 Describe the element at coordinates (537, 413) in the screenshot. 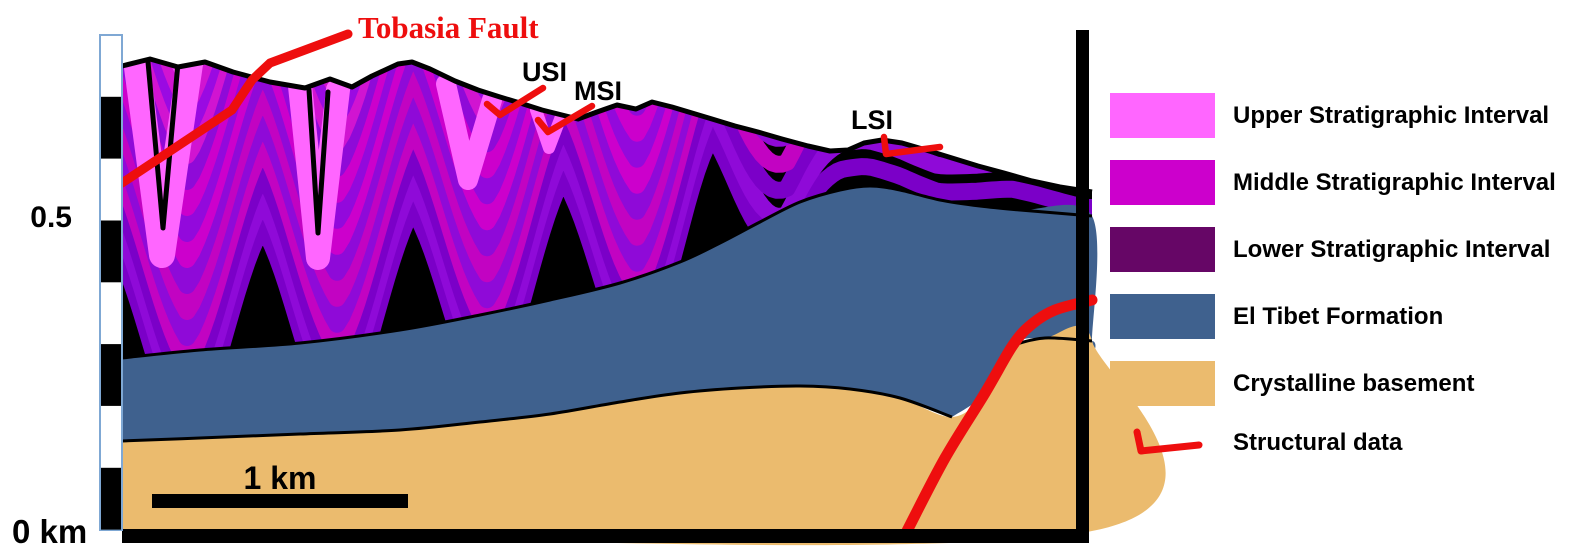

I see `basement-top-contact-left` at that location.